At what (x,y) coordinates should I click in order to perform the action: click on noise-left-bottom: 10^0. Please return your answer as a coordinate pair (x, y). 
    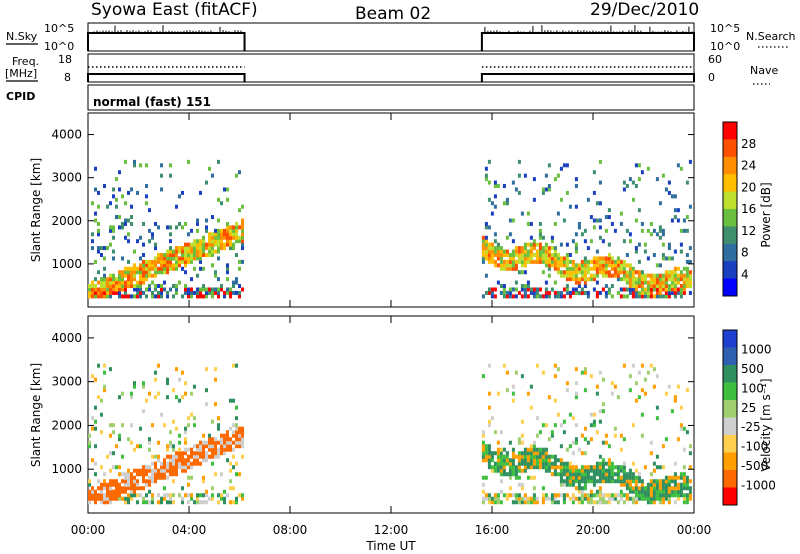
    Looking at the image, I should click on (59, 46).